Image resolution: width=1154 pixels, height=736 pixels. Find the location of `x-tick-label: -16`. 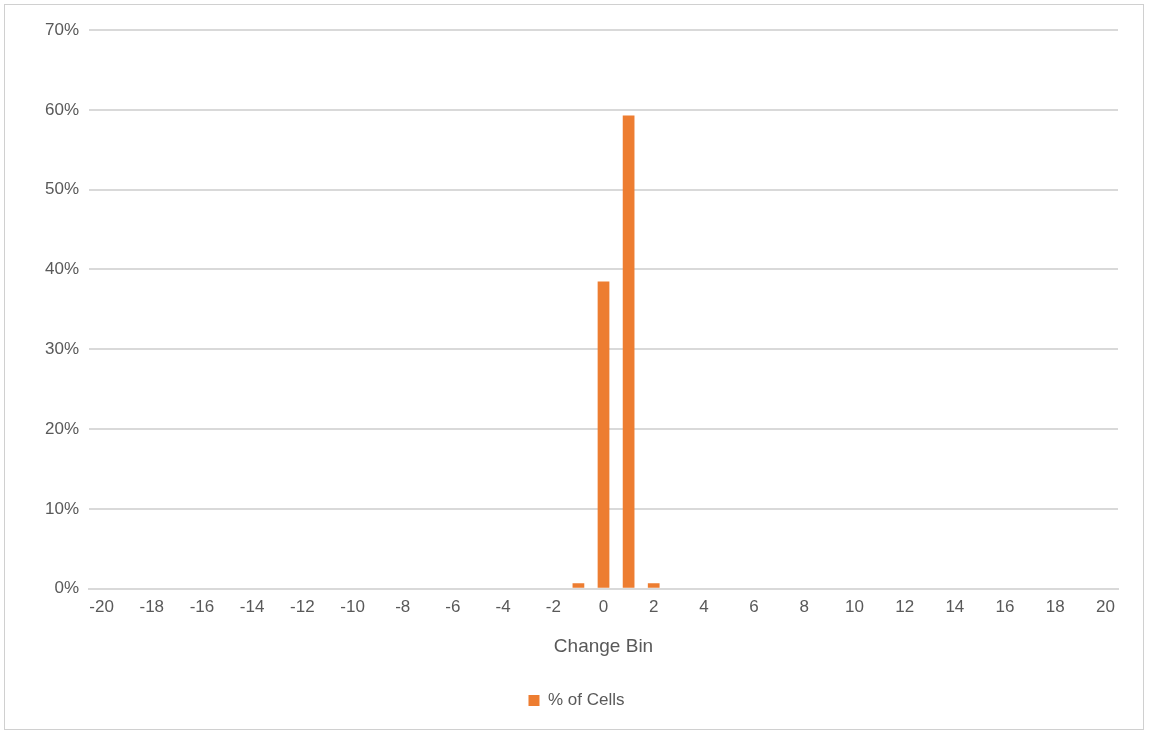

x-tick-label: -16 is located at coordinates (202, 606).